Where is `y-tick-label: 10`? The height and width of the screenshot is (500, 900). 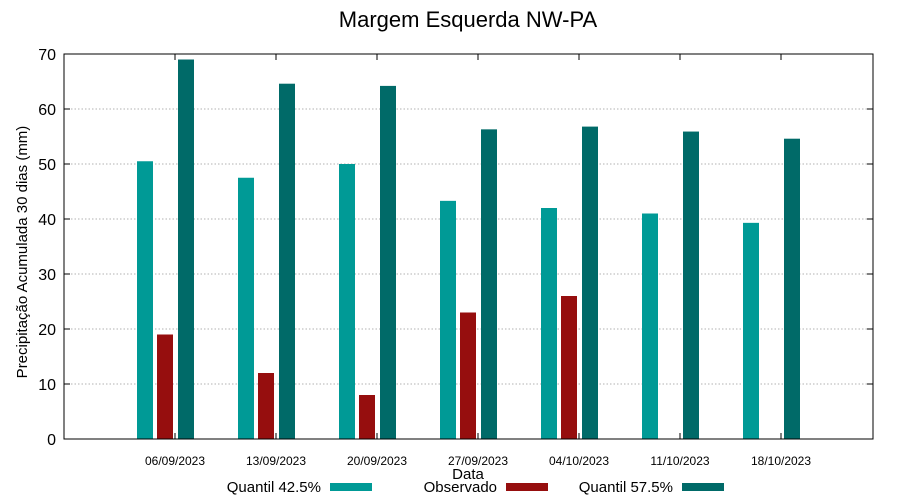
y-tick-label: 10 is located at coordinates (47, 385).